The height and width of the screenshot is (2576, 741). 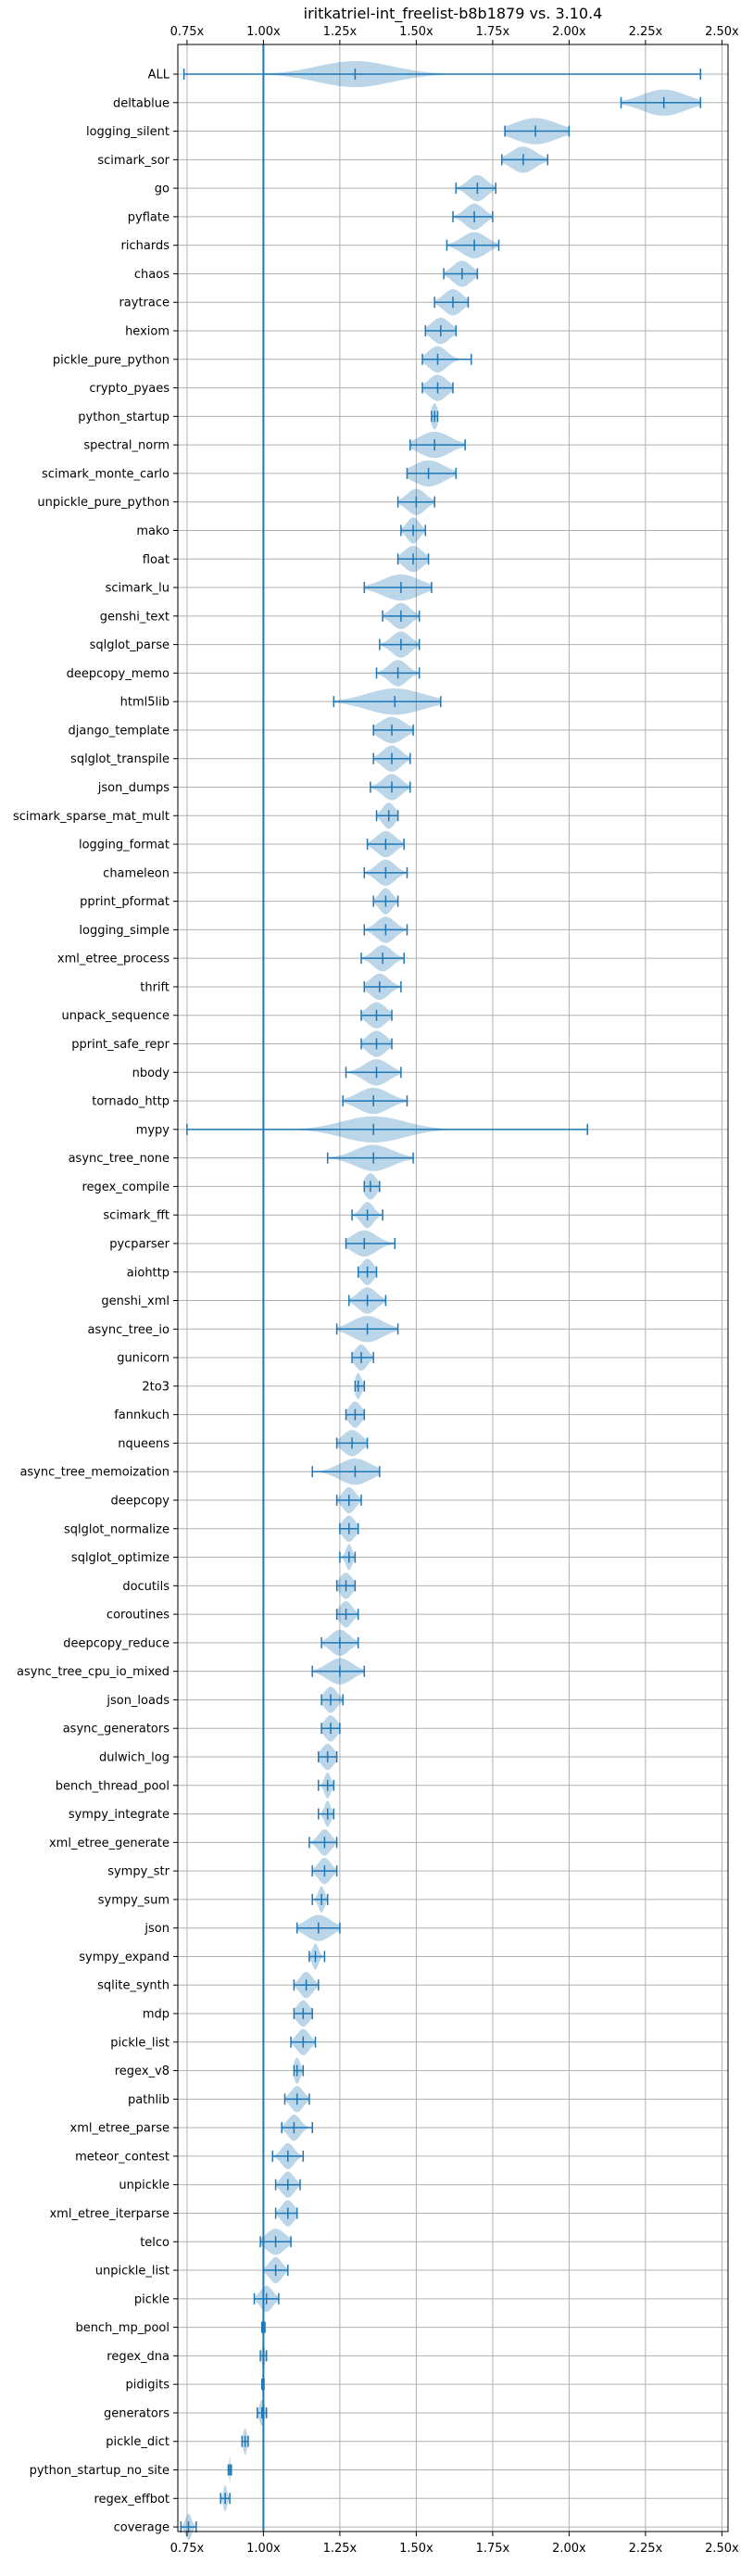 I want to click on violin-pickle, so click(x=266, y=2298).